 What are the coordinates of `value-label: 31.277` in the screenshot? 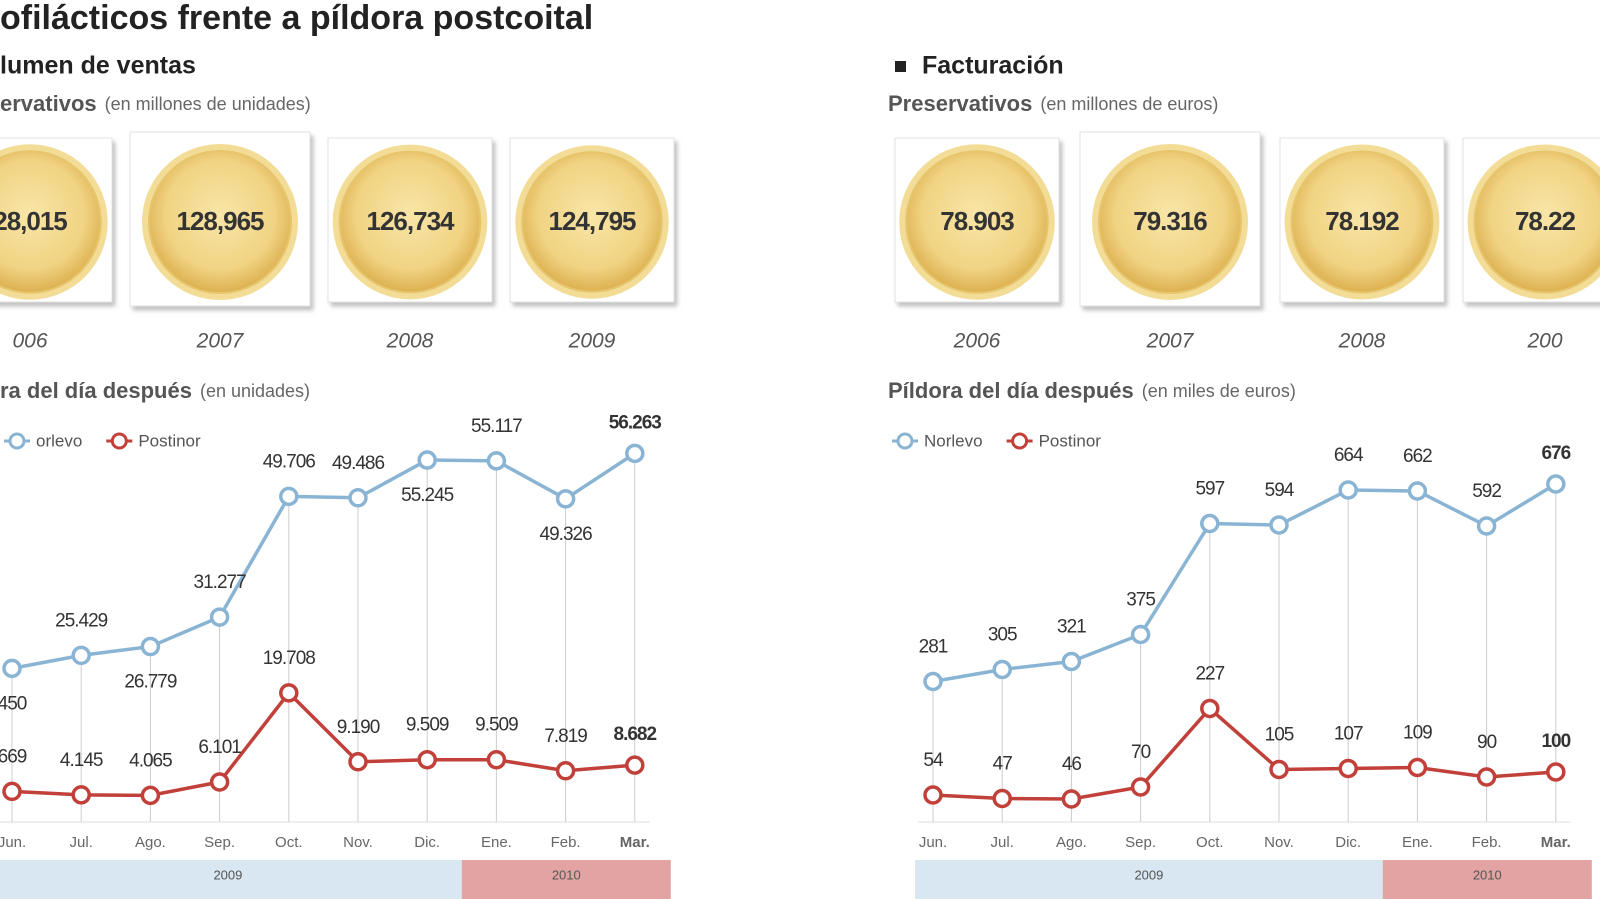 It's located at (220, 582).